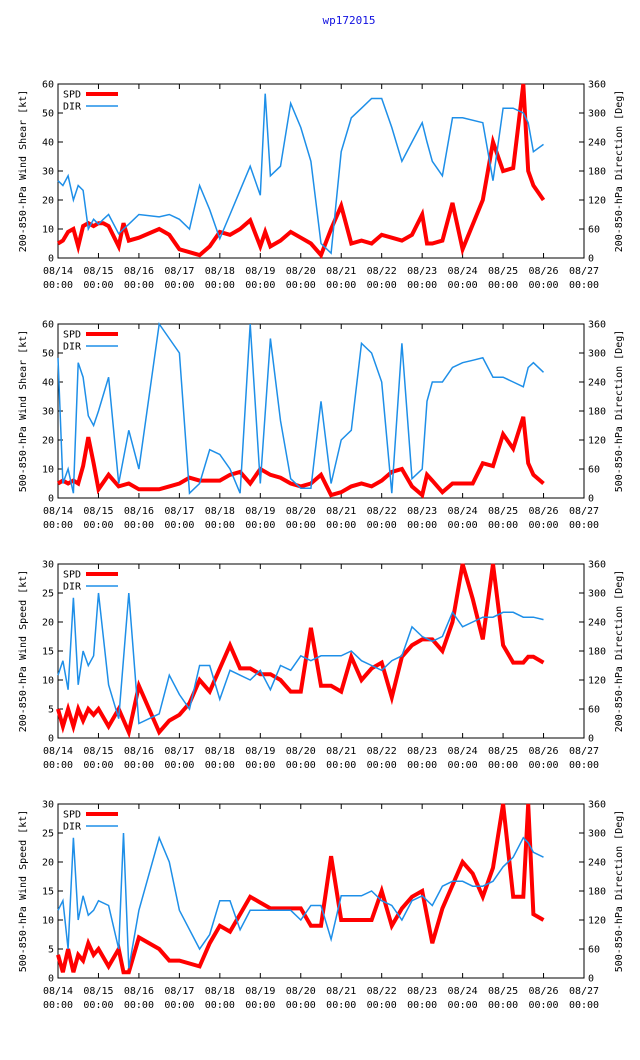 This screenshot has height=1060, width=640. I want to click on y-tick-label: 5, so click(51, 950).